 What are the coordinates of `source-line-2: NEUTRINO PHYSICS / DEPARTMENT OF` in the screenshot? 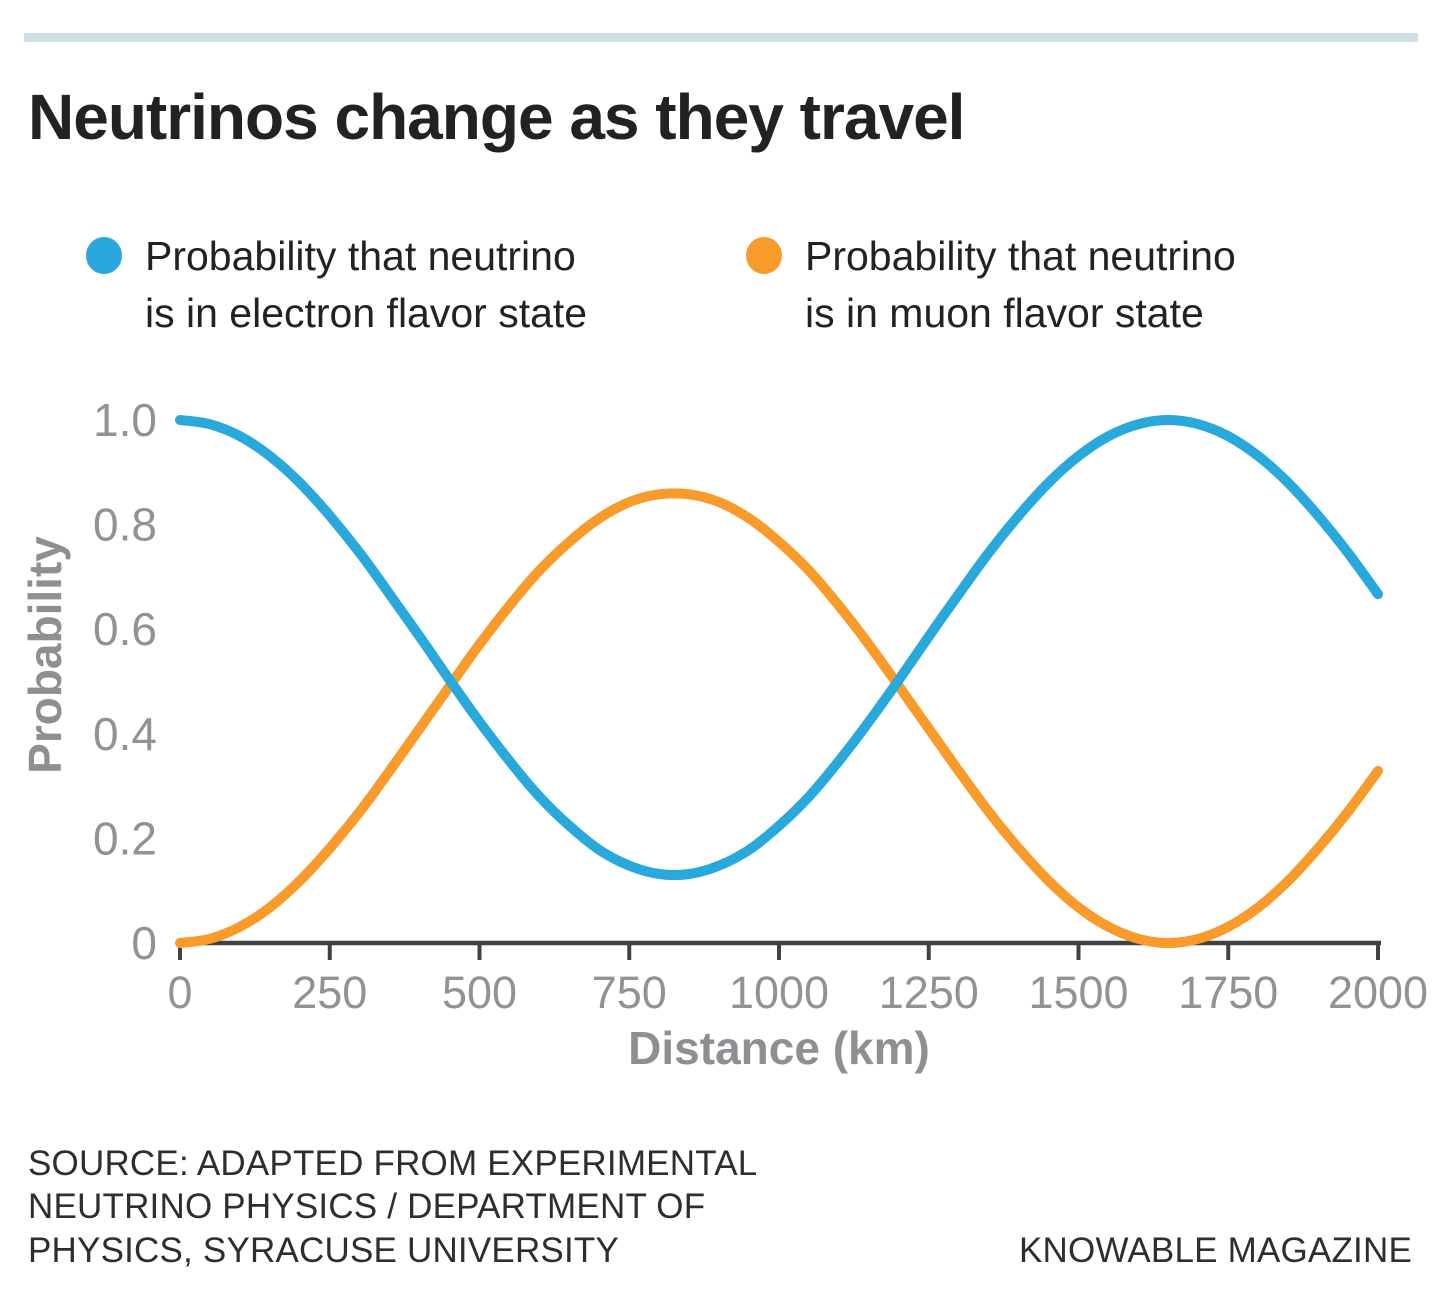 It's located at (367, 1207).